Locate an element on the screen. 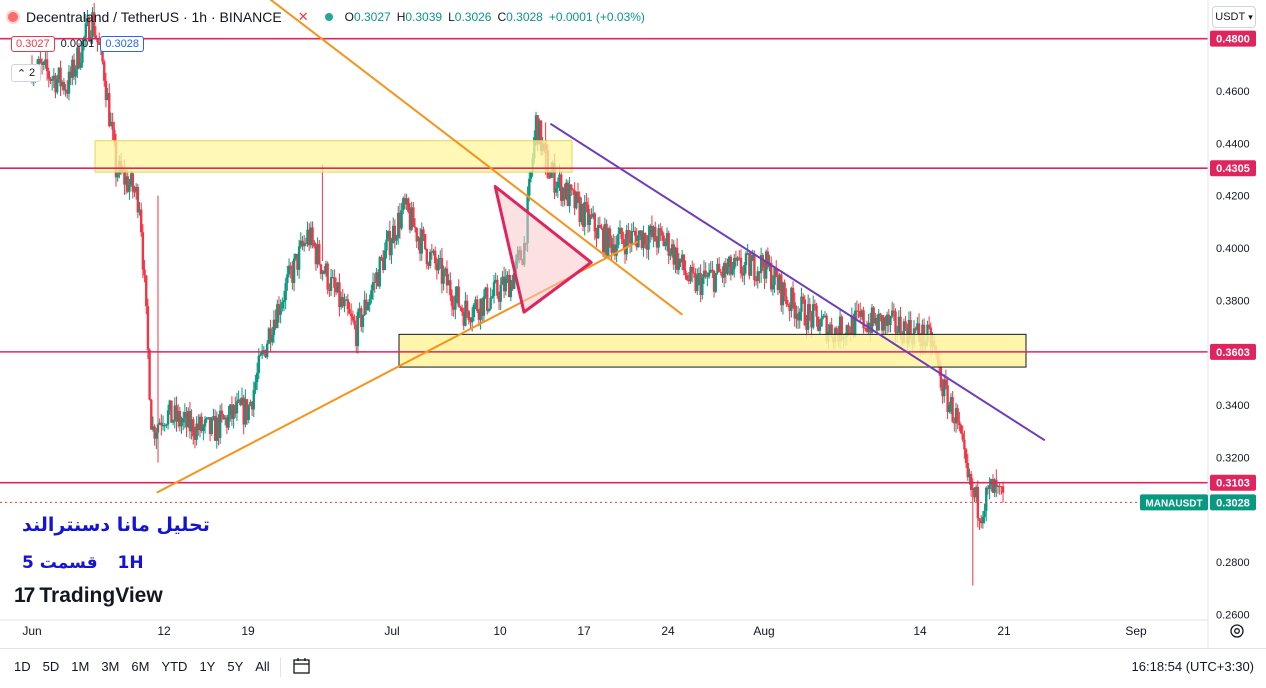 The image size is (1266, 688). tradingview-mark-icon: 17 is located at coordinates (24, 595).